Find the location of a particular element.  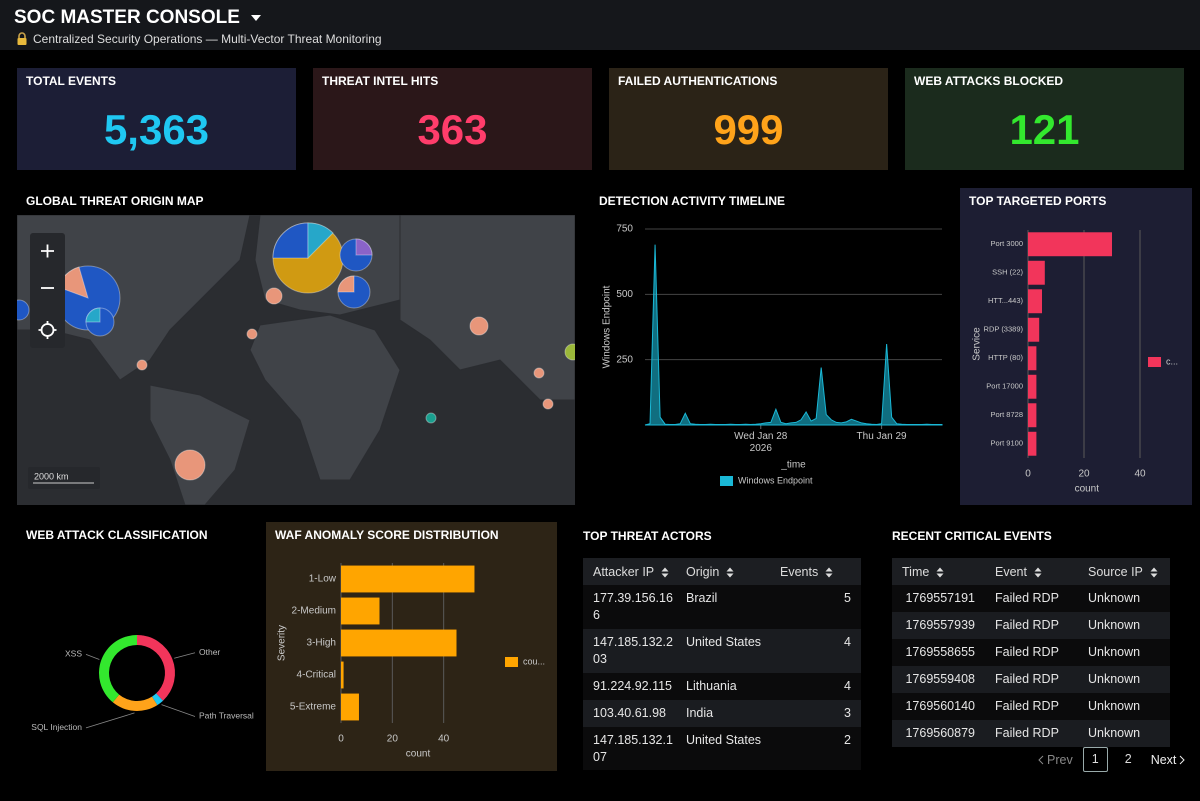

zoom-controls is located at coordinates (47, 290).